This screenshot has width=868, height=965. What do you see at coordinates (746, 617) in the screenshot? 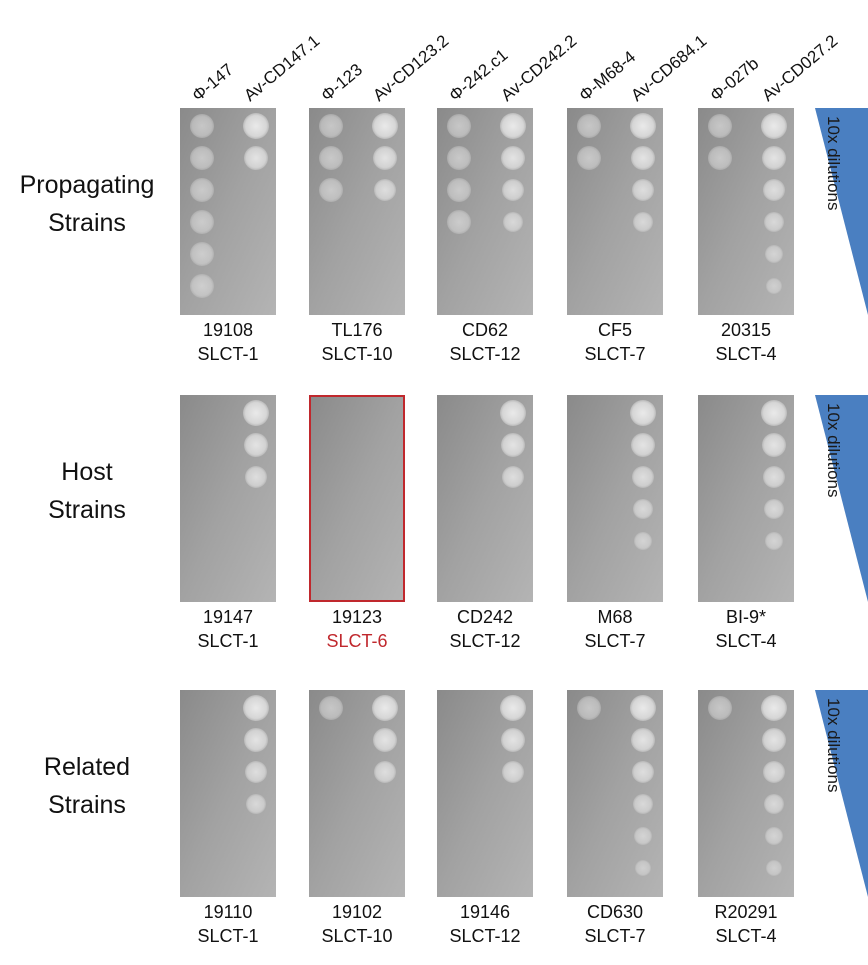
I see `strain-label: BI-9*` at bounding box center [746, 617].